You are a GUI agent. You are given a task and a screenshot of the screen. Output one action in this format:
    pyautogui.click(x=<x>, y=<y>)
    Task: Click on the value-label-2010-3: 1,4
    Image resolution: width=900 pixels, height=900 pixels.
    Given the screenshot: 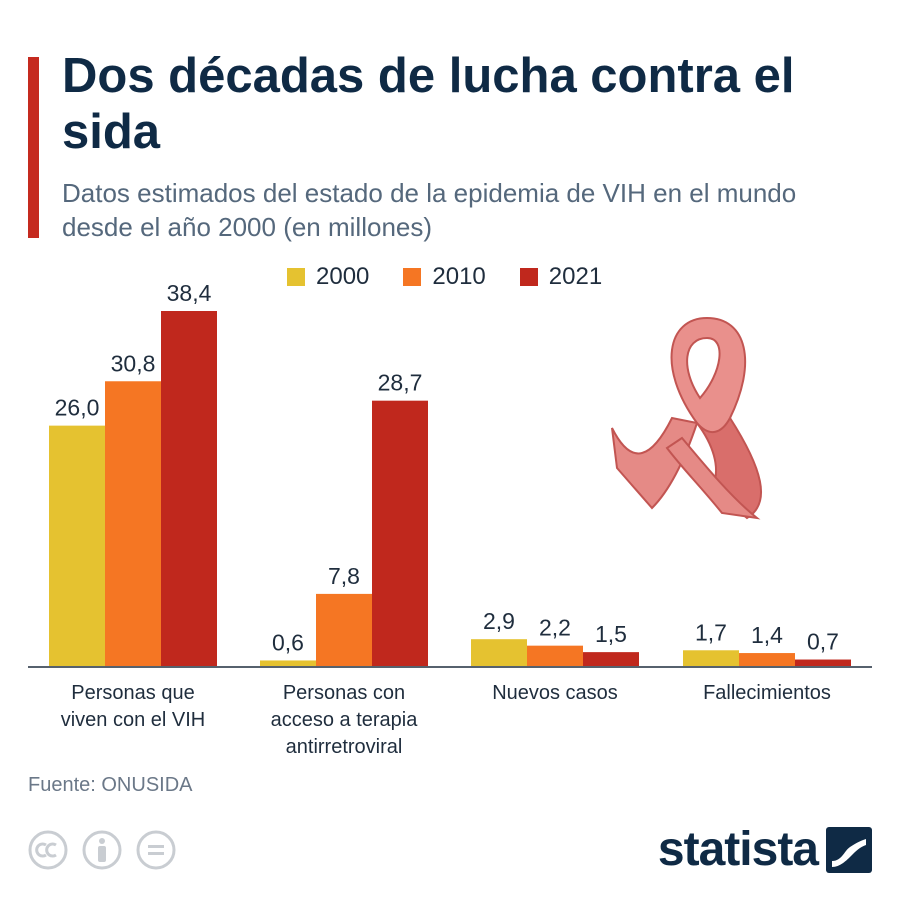 What is the action you would take?
    pyautogui.click(x=767, y=635)
    